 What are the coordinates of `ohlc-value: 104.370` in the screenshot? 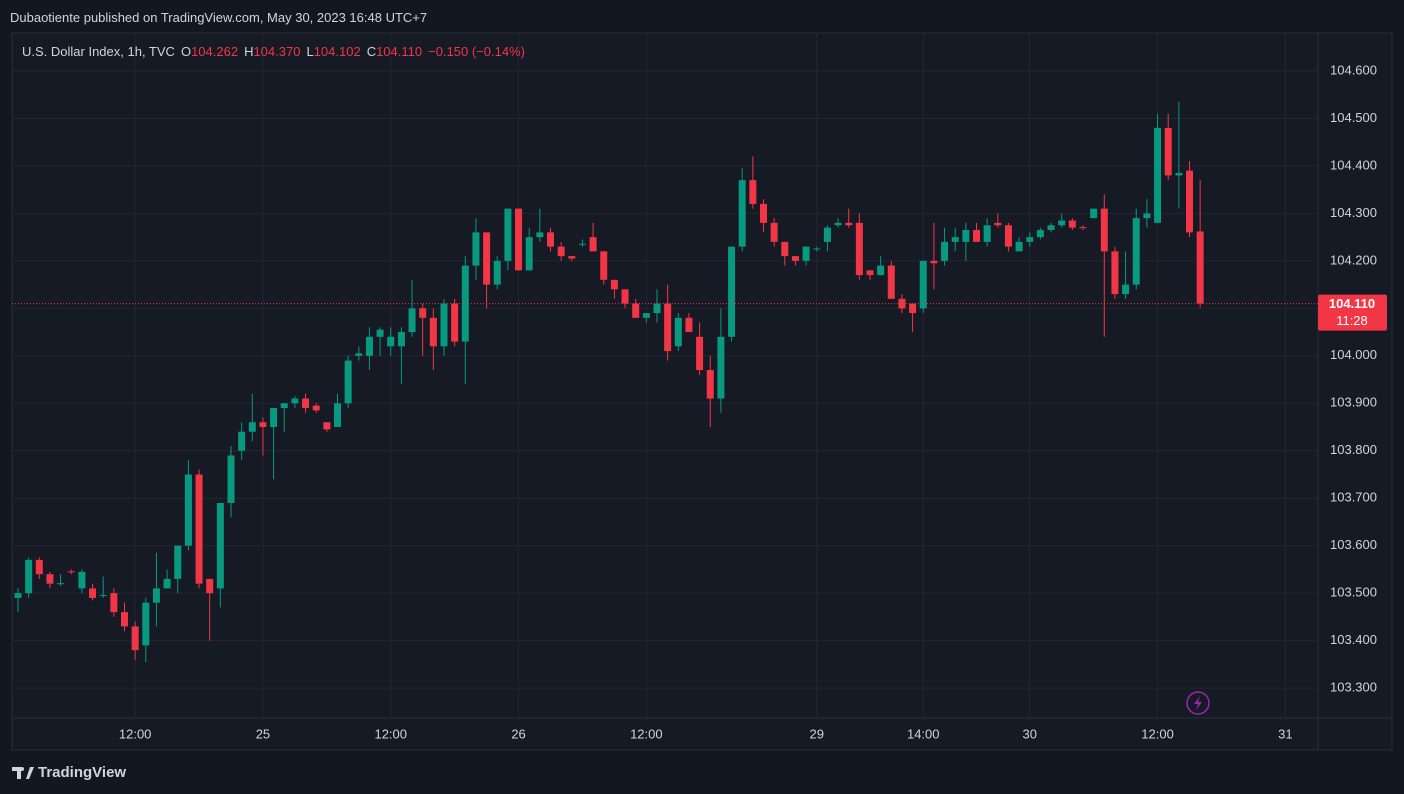 It's located at (277, 51).